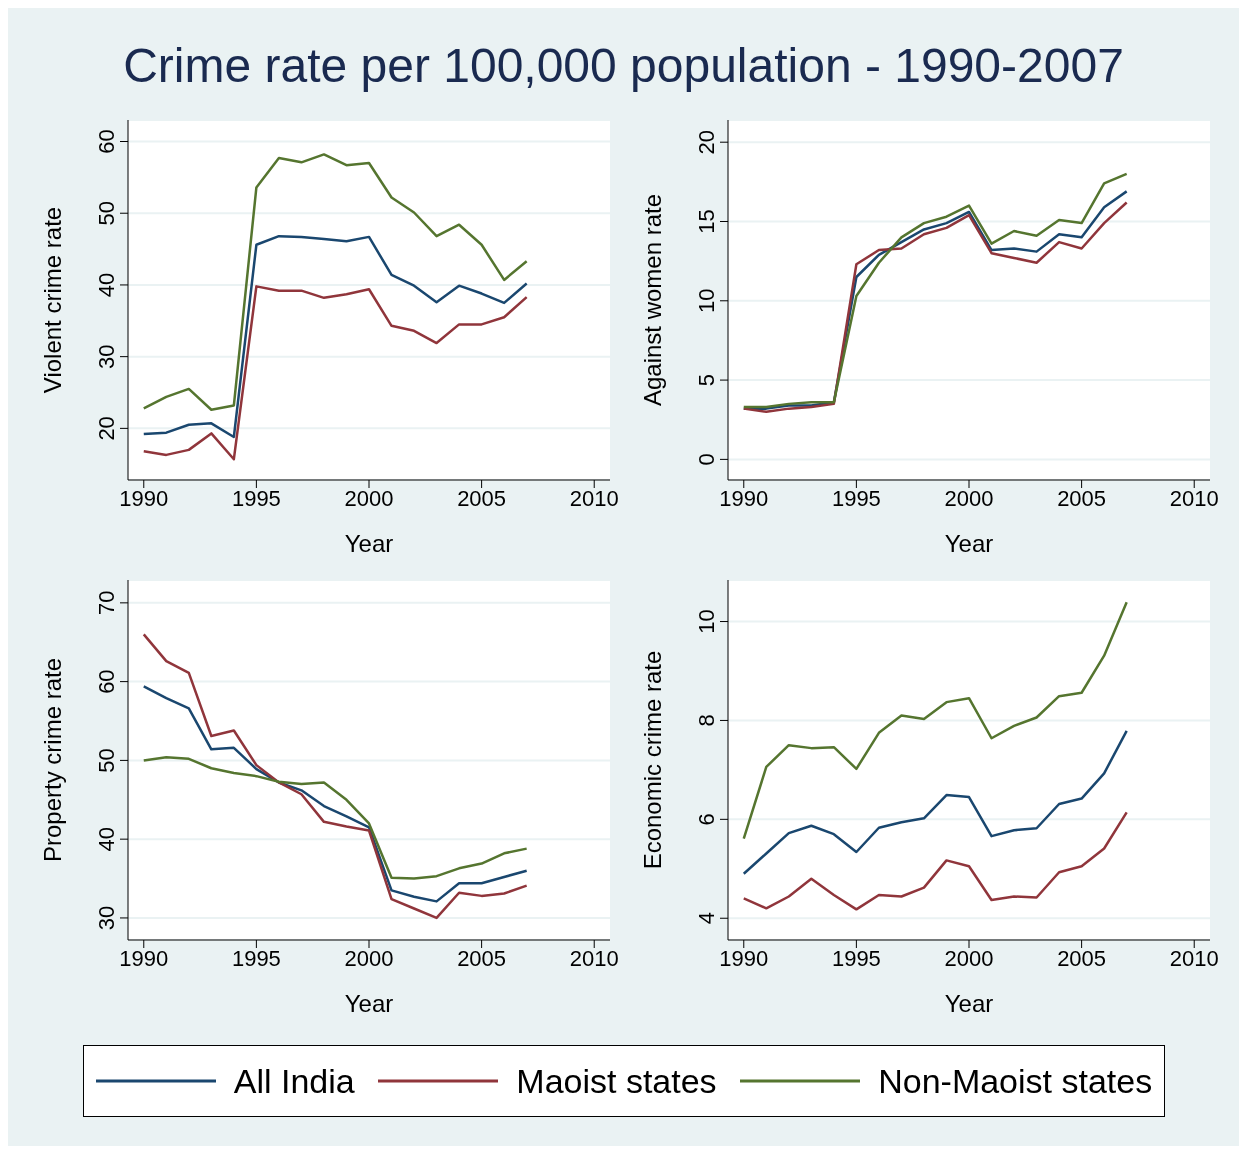 The width and height of the screenshot is (1247, 1154). Describe the element at coordinates (1015, 1081) in the screenshot. I see `legend-label: Non-Maoist states` at that location.